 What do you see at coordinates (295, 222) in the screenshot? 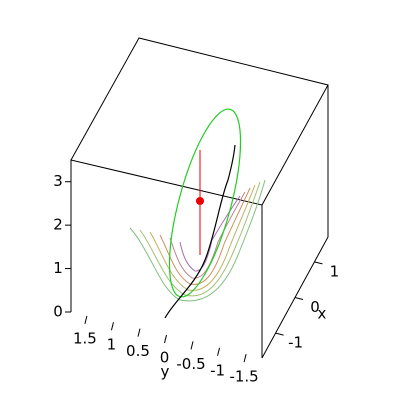
I see `right-face` at bounding box center [295, 222].